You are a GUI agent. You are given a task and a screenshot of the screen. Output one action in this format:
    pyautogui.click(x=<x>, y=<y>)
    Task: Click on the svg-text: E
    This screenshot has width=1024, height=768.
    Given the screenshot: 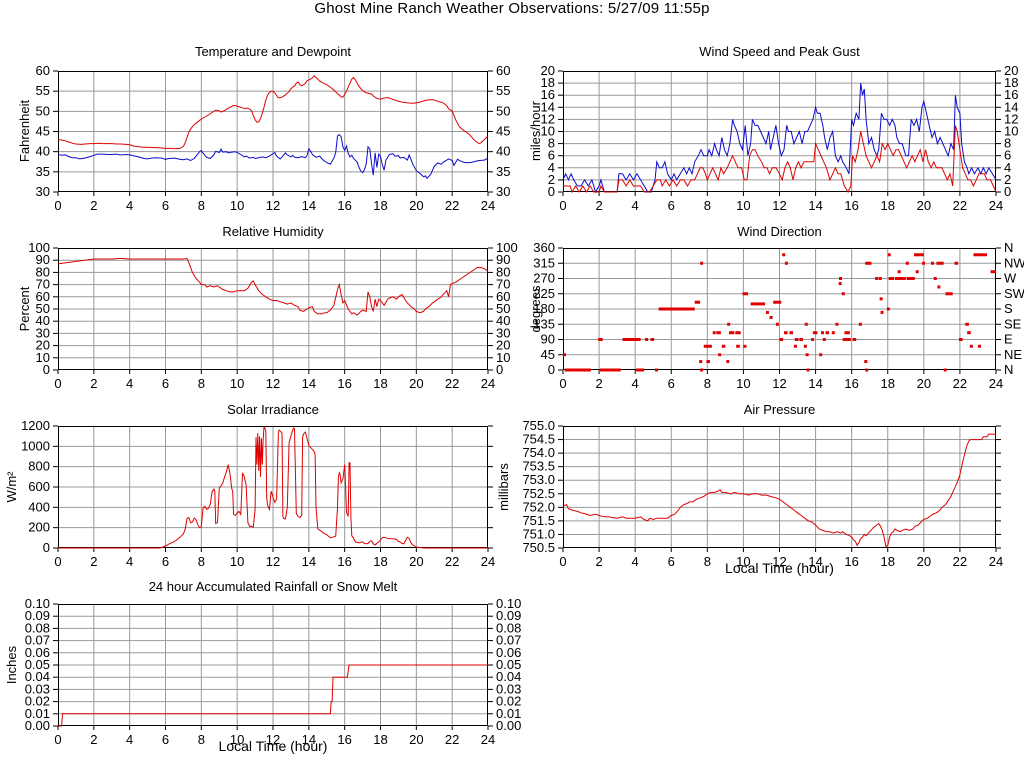 What is the action you would take?
    pyautogui.click(x=1008, y=339)
    